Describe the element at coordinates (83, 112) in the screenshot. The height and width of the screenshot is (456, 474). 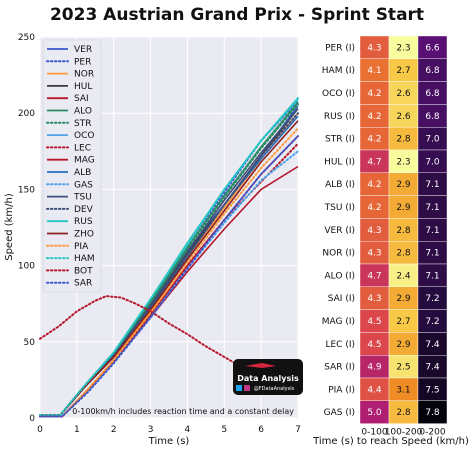
I see `legend-label: ALO` at that location.